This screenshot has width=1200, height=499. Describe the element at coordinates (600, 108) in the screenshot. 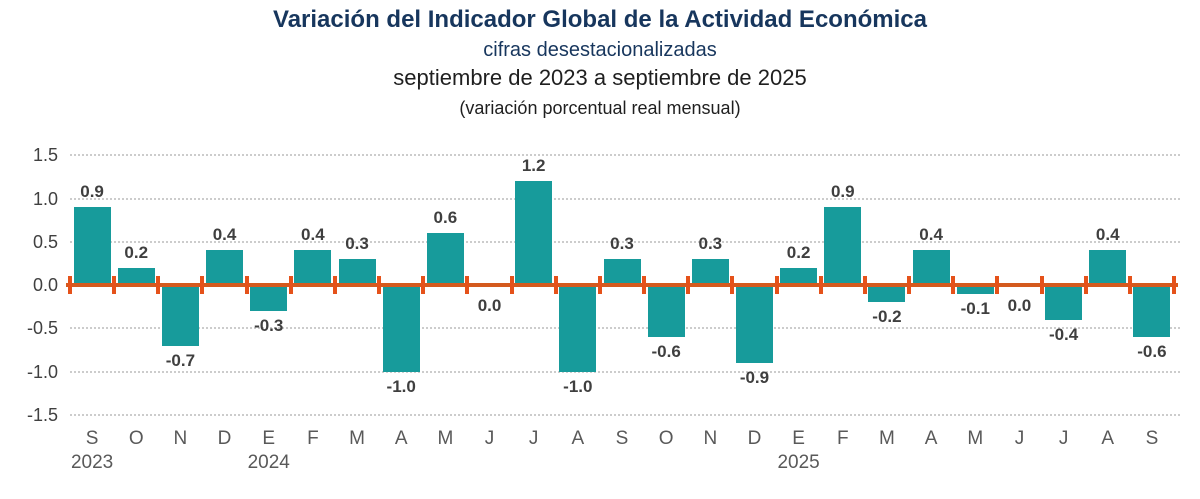

I see `chart-subtitle-unit: (variación porcentual real mensual)` at that location.